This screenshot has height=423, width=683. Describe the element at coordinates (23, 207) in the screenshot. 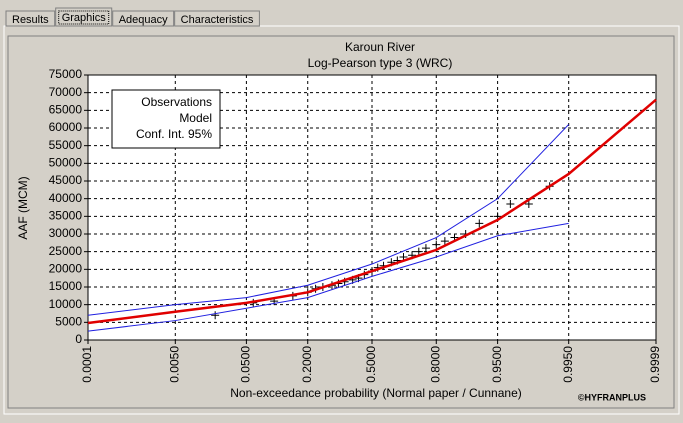

I see `y-axis-label: AAF (MCM)` at that location.